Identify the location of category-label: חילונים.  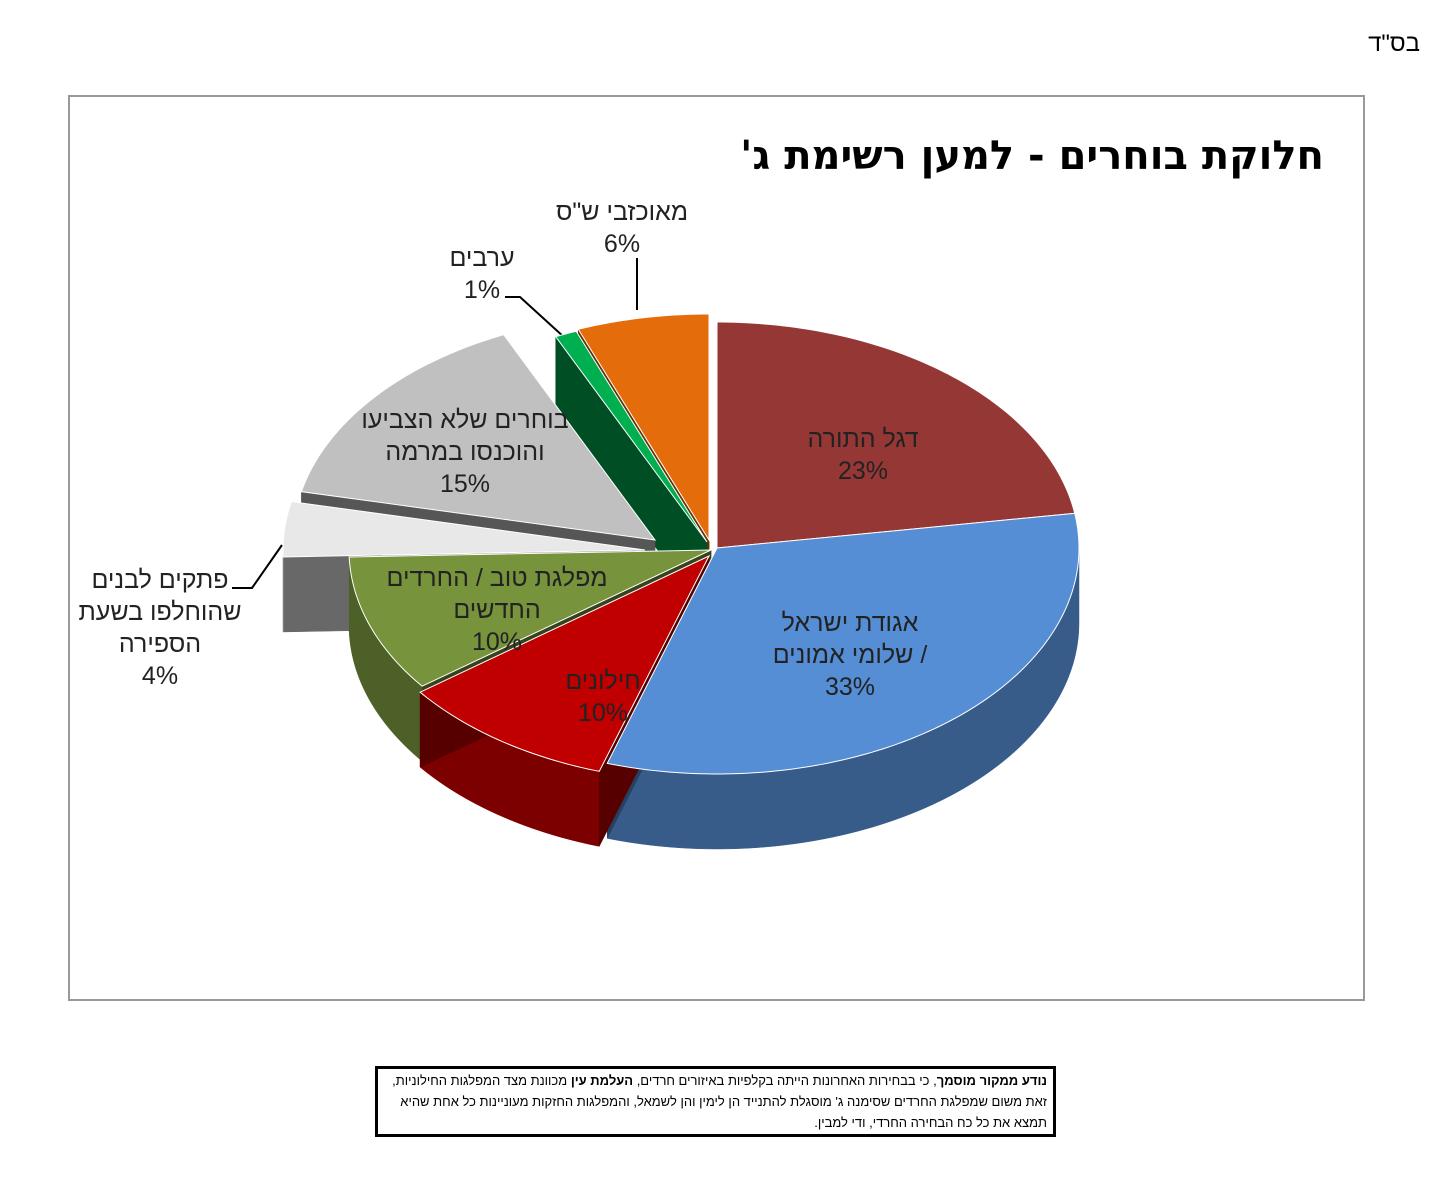
(603, 681).